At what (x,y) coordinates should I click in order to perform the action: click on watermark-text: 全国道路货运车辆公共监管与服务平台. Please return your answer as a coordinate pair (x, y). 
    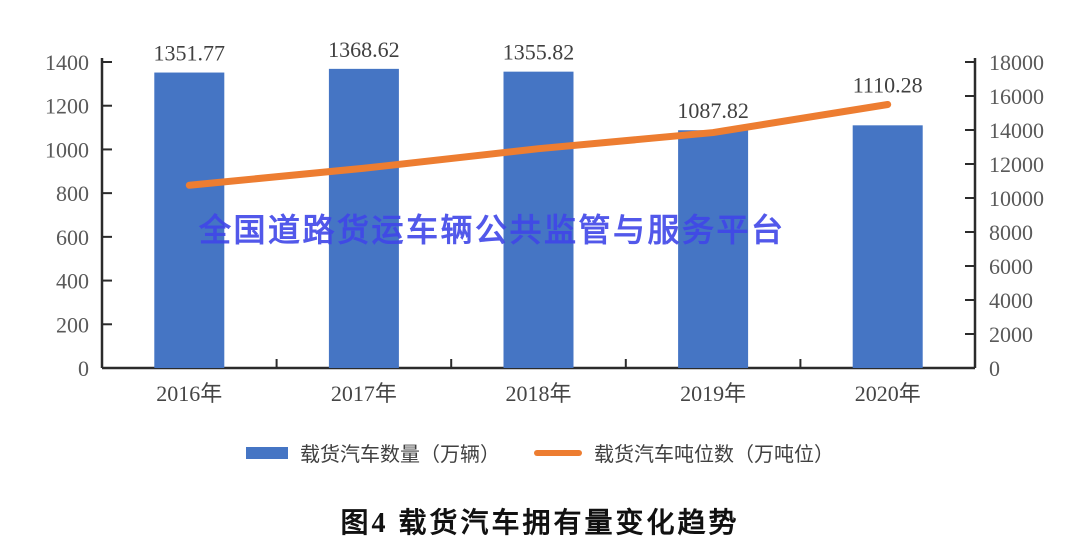
    Looking at the image, I should click on (492, 230).